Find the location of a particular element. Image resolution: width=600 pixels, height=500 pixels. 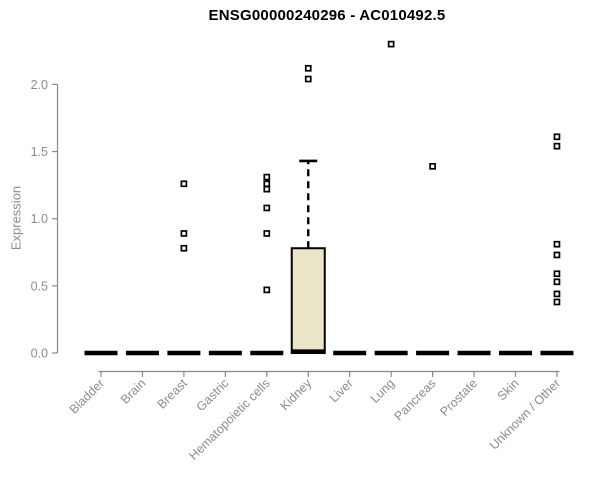

x-category-label: Liver is located at coordinates (341, 390).